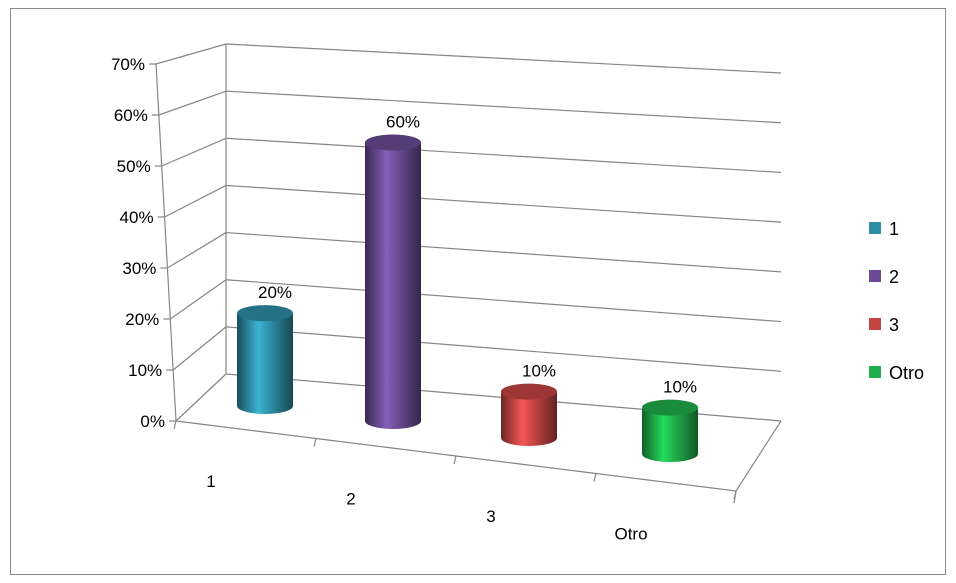 The height and width of the screenshot is (583, 956). I want to click on y-tick-label: 40%, so click(137, 217).